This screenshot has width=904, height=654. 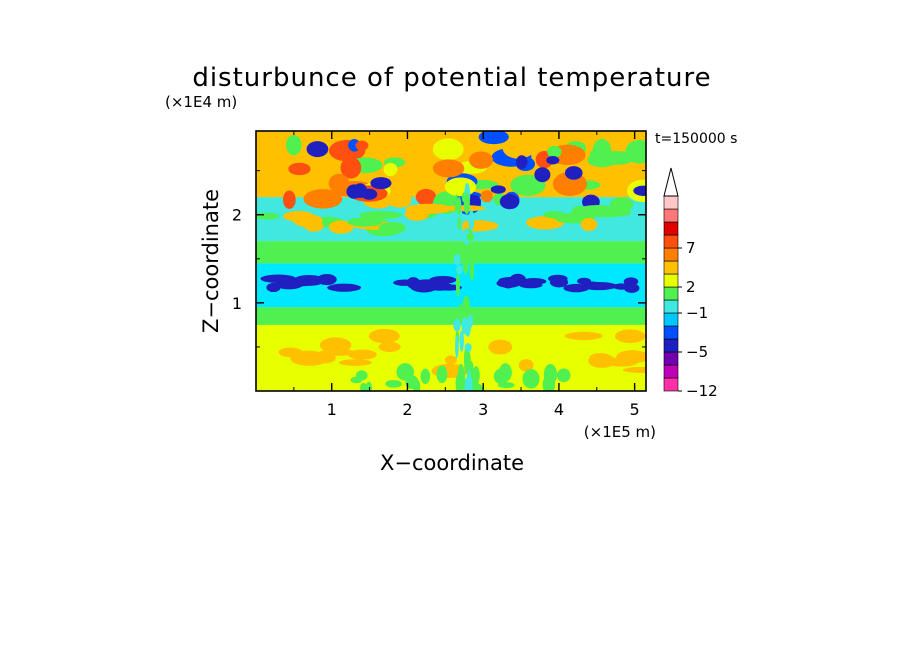 What do you see at coordinates (635, 409) in the screenshot?
I see `x-tick-label: 5` at bounding box center [635, 409].